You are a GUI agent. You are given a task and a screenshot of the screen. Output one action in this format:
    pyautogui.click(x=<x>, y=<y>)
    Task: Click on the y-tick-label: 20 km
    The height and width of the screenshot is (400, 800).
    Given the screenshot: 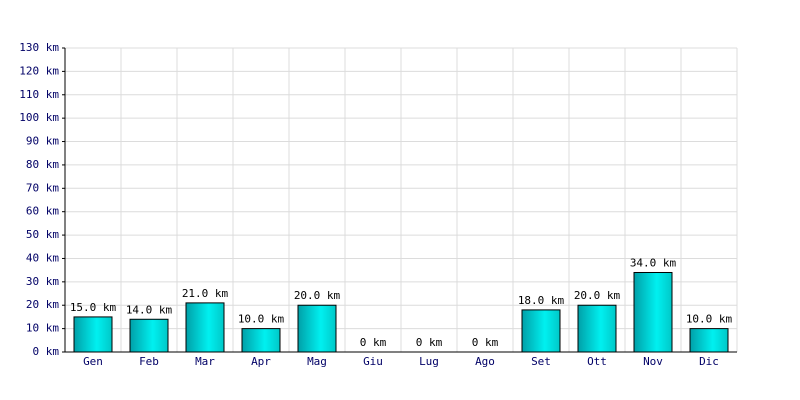 What is the action you would take?
    pyautogui.click(x=42, y=304)
    